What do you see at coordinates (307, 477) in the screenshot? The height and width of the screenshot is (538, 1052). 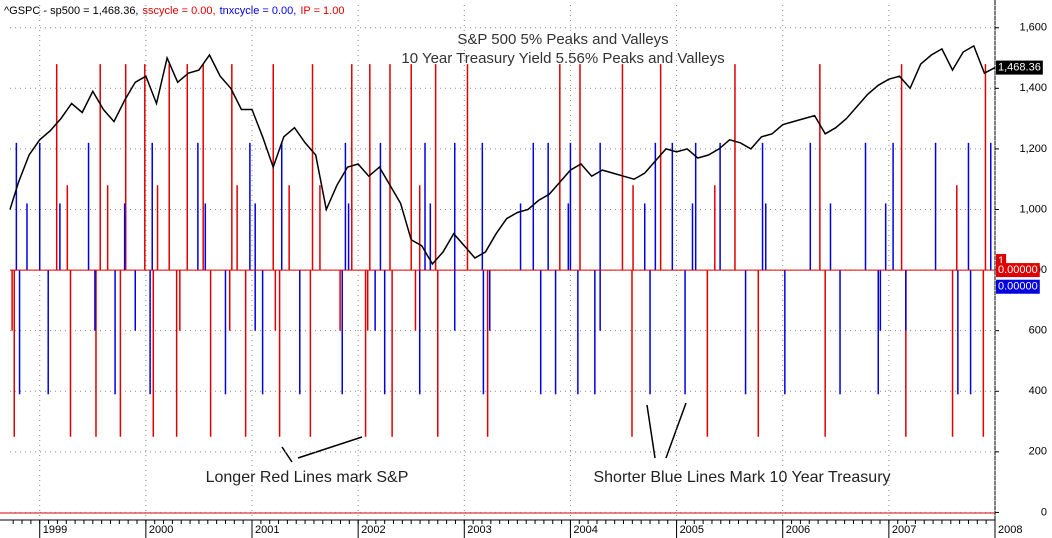 I see `annotation: Longer Red Lines mark S&P` at bounding box center [307, 477].